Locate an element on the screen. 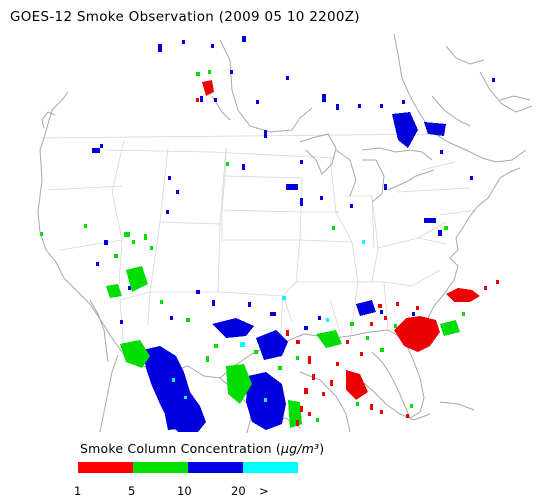 Image resolution: width=540 pixels, height=504 pixels. legend-title-suffix: ) is located at coordinates (322, 448).